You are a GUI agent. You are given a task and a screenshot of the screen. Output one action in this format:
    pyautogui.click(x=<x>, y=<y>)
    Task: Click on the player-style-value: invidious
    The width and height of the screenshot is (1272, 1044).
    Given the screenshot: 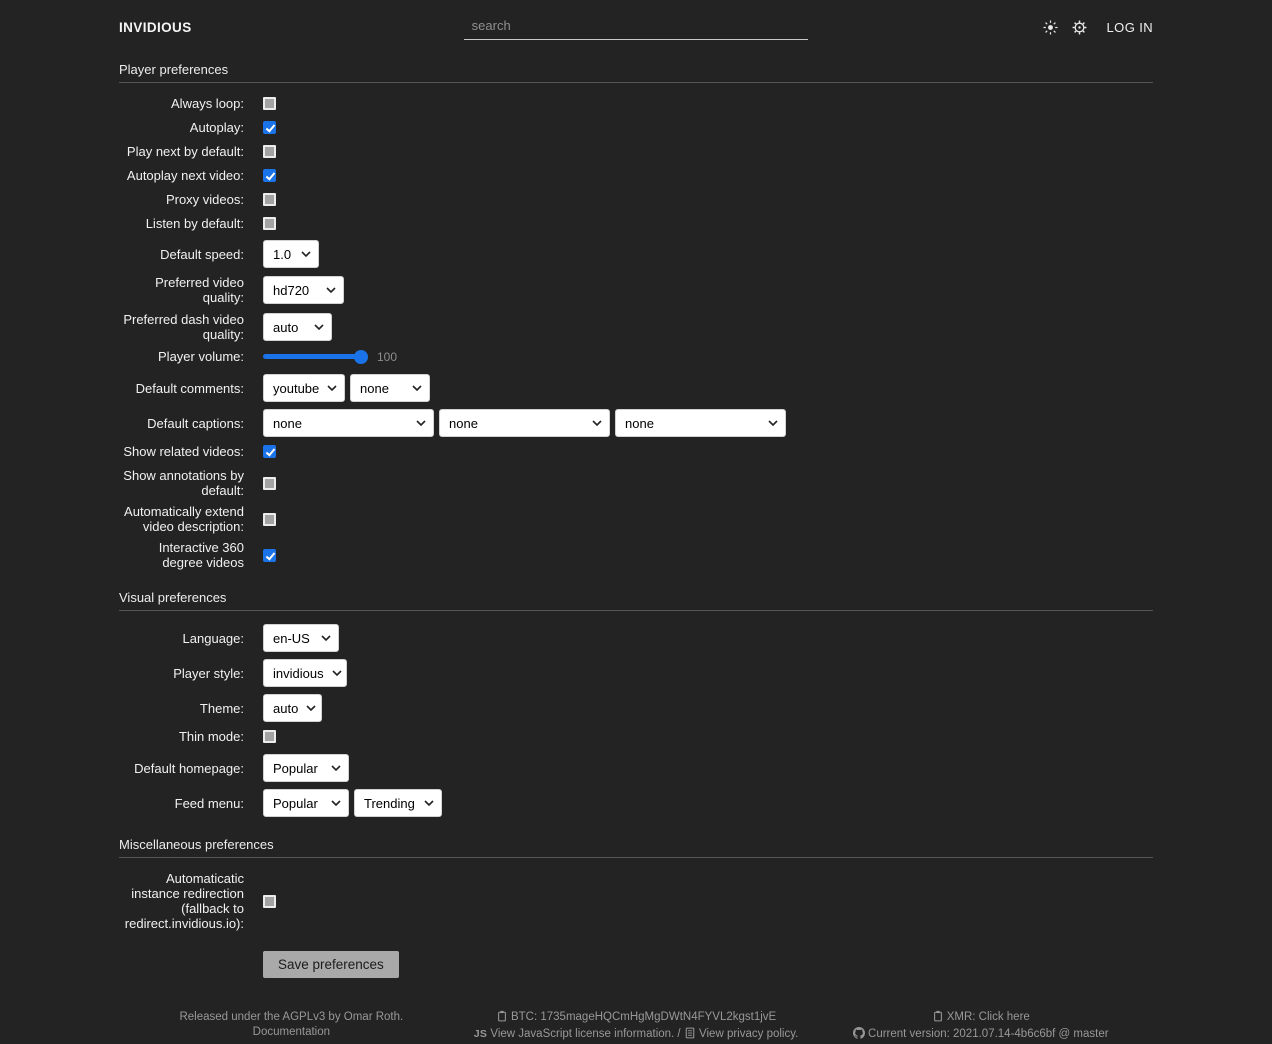 What is the action you would take?
    pyautogui.click(x=298, y=673)
    